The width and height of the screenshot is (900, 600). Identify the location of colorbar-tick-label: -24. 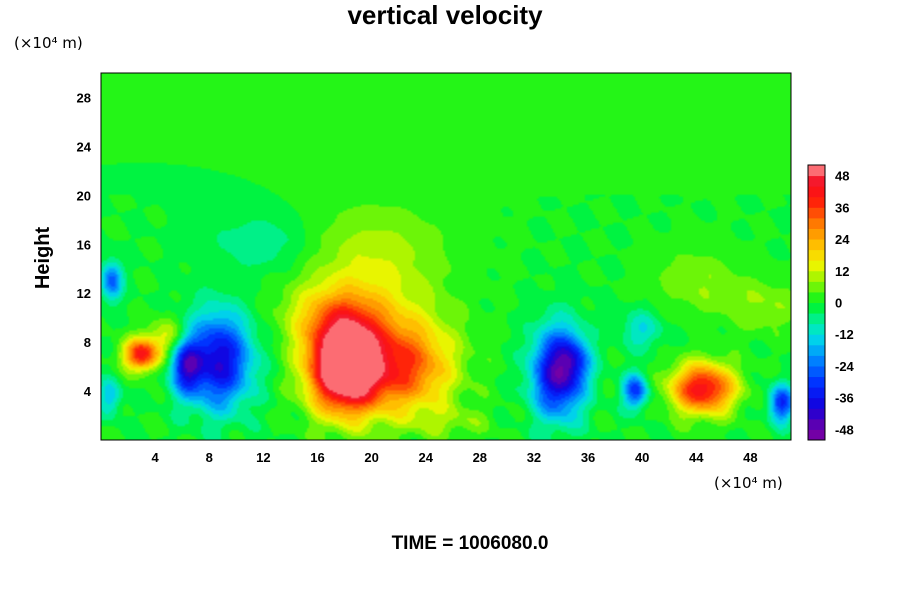
(845, 366).